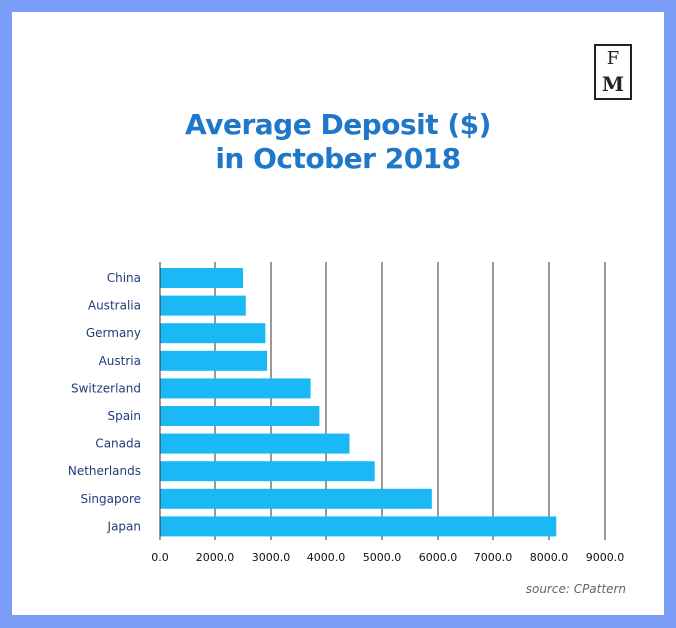 The height and width of the screenshot is (628, 676). Describe the element at coordinates (124, 416) in the screenshot. I see `category-label-spain: Spain` at that location.